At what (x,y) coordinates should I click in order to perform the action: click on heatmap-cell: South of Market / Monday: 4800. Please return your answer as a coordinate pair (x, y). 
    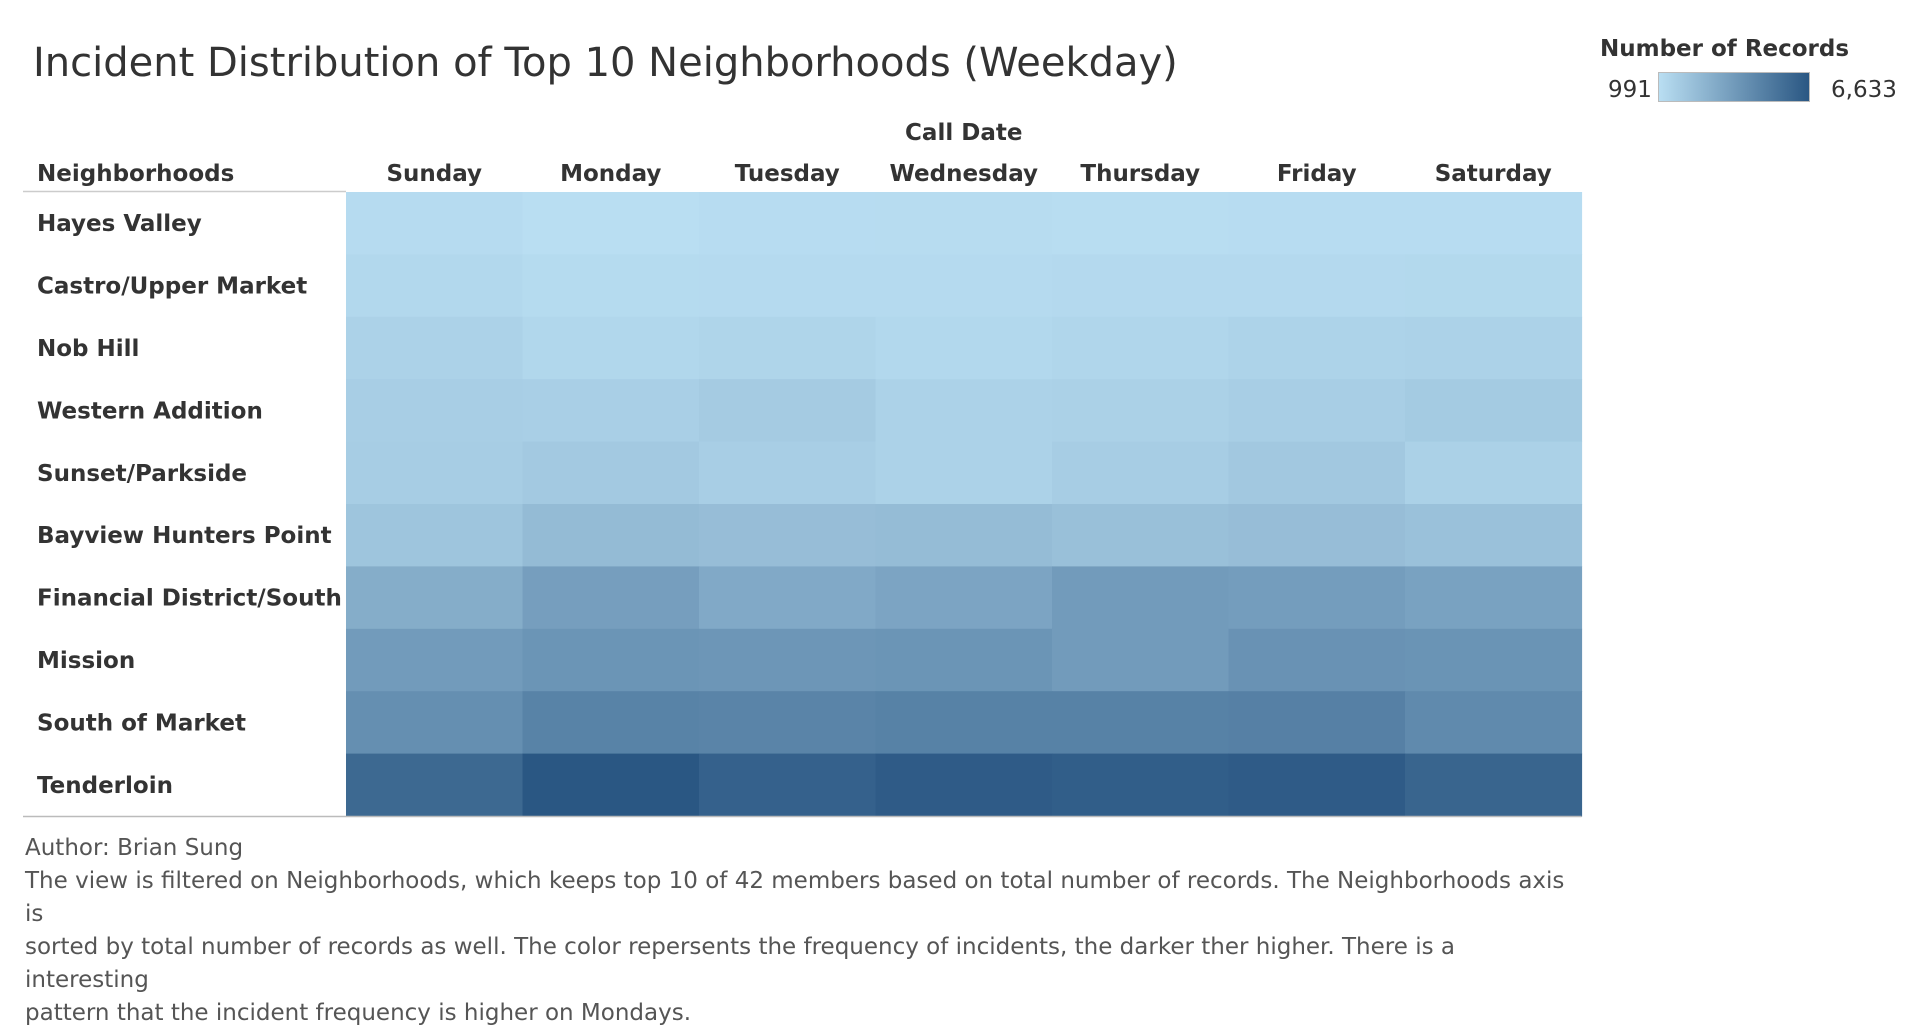
    Looking at the image, I should click on (611, 723).